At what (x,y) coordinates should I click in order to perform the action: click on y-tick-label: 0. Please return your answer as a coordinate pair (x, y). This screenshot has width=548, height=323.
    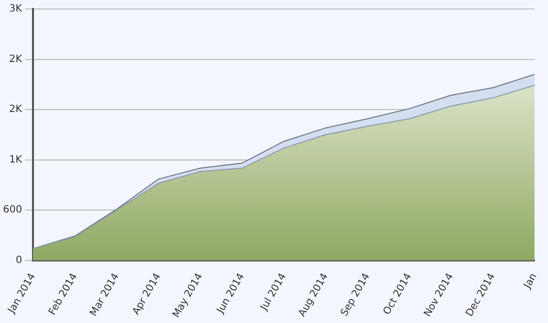
    Looking at the image, I should click on (19, 260).